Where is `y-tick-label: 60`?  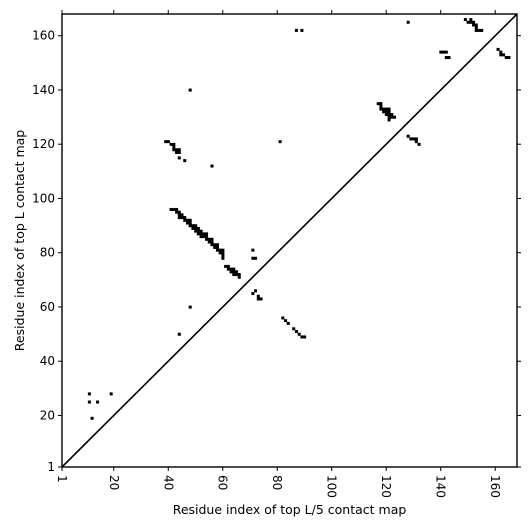
y-tick-label: 60 is located at coordinates (47, 307).